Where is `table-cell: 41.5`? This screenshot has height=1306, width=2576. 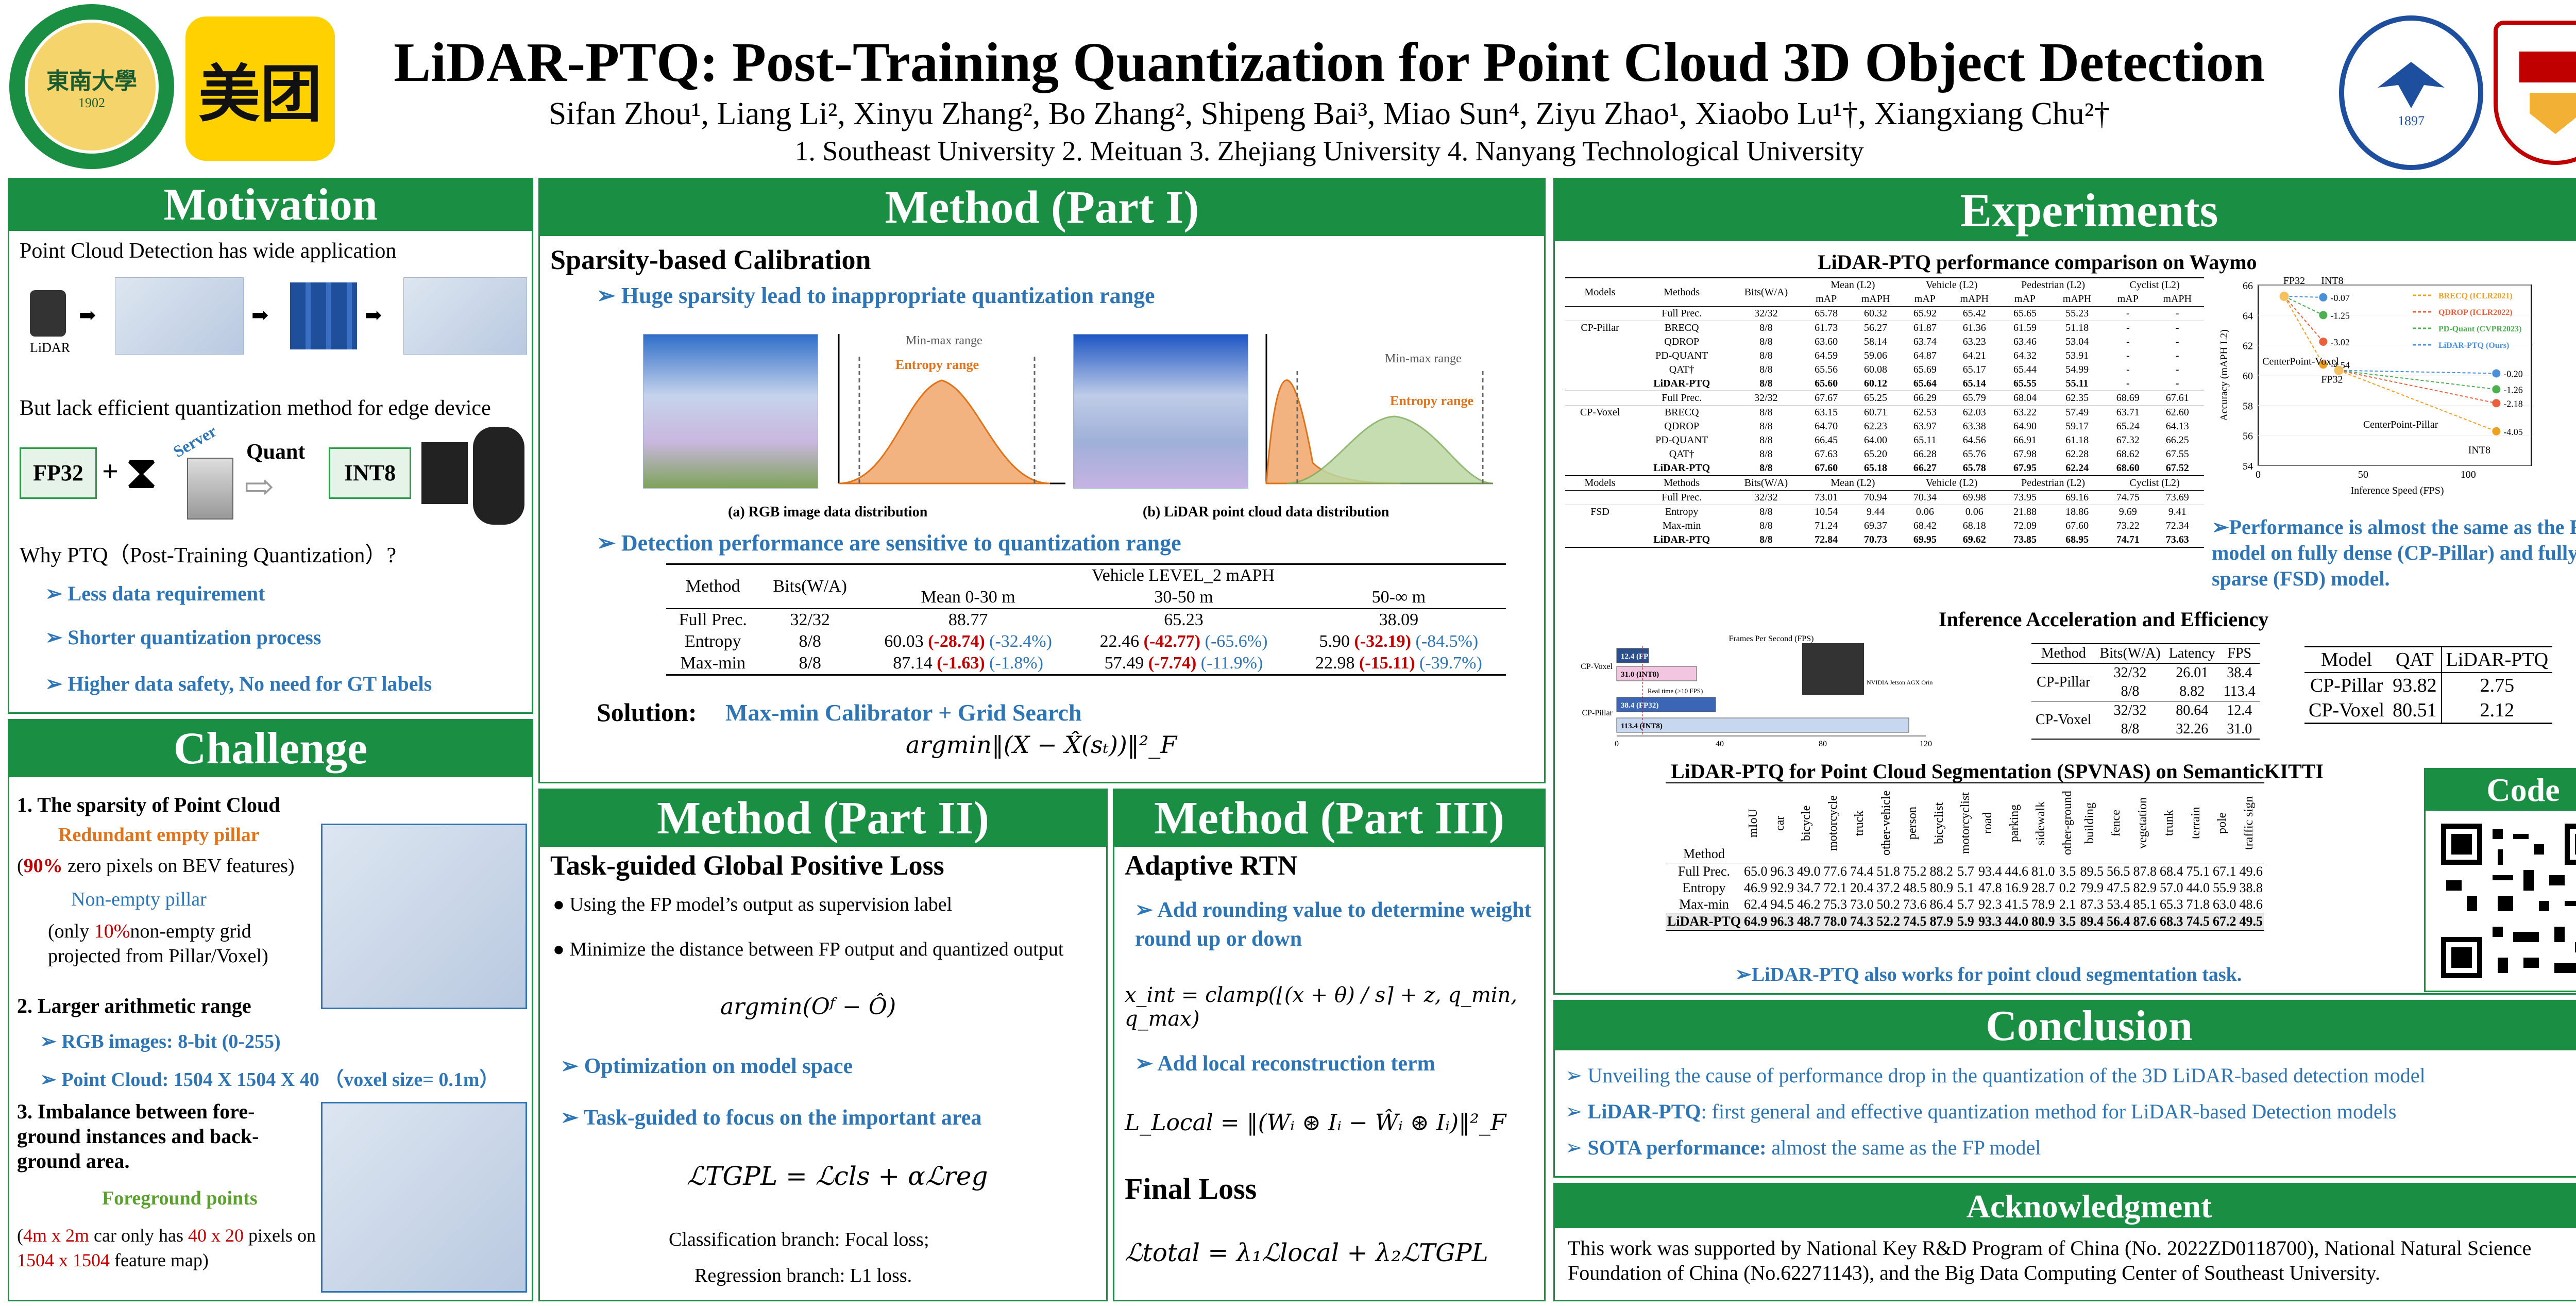
table-cell: 41.5 is located at coordinates (2017, 904).